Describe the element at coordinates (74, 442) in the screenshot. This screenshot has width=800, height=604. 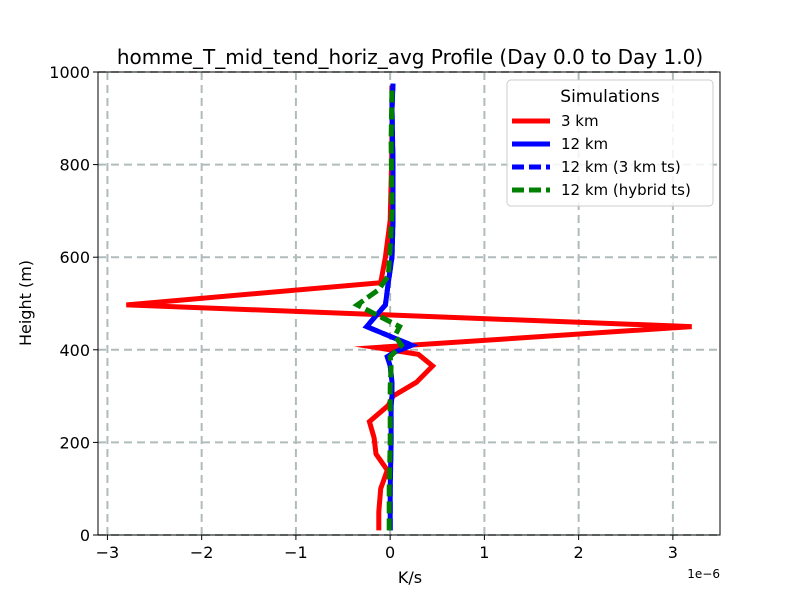
I see `y-tick-label: 200` at that location.